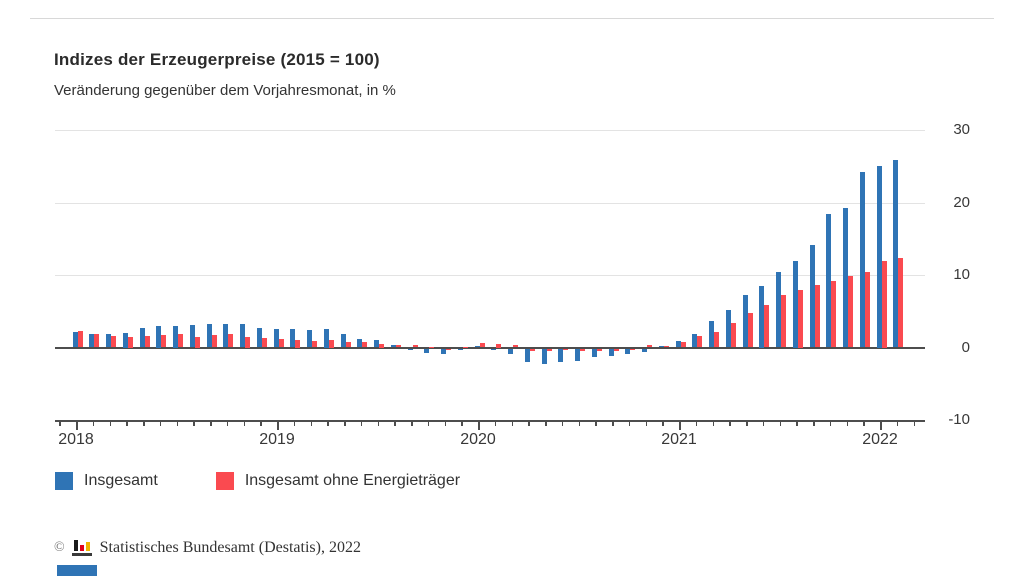 The width and height of the screenshot is (1024, 576). Describe the element at coordinates (64, 481) in the screenshot. I see `legend-swatch-icon` at that location.